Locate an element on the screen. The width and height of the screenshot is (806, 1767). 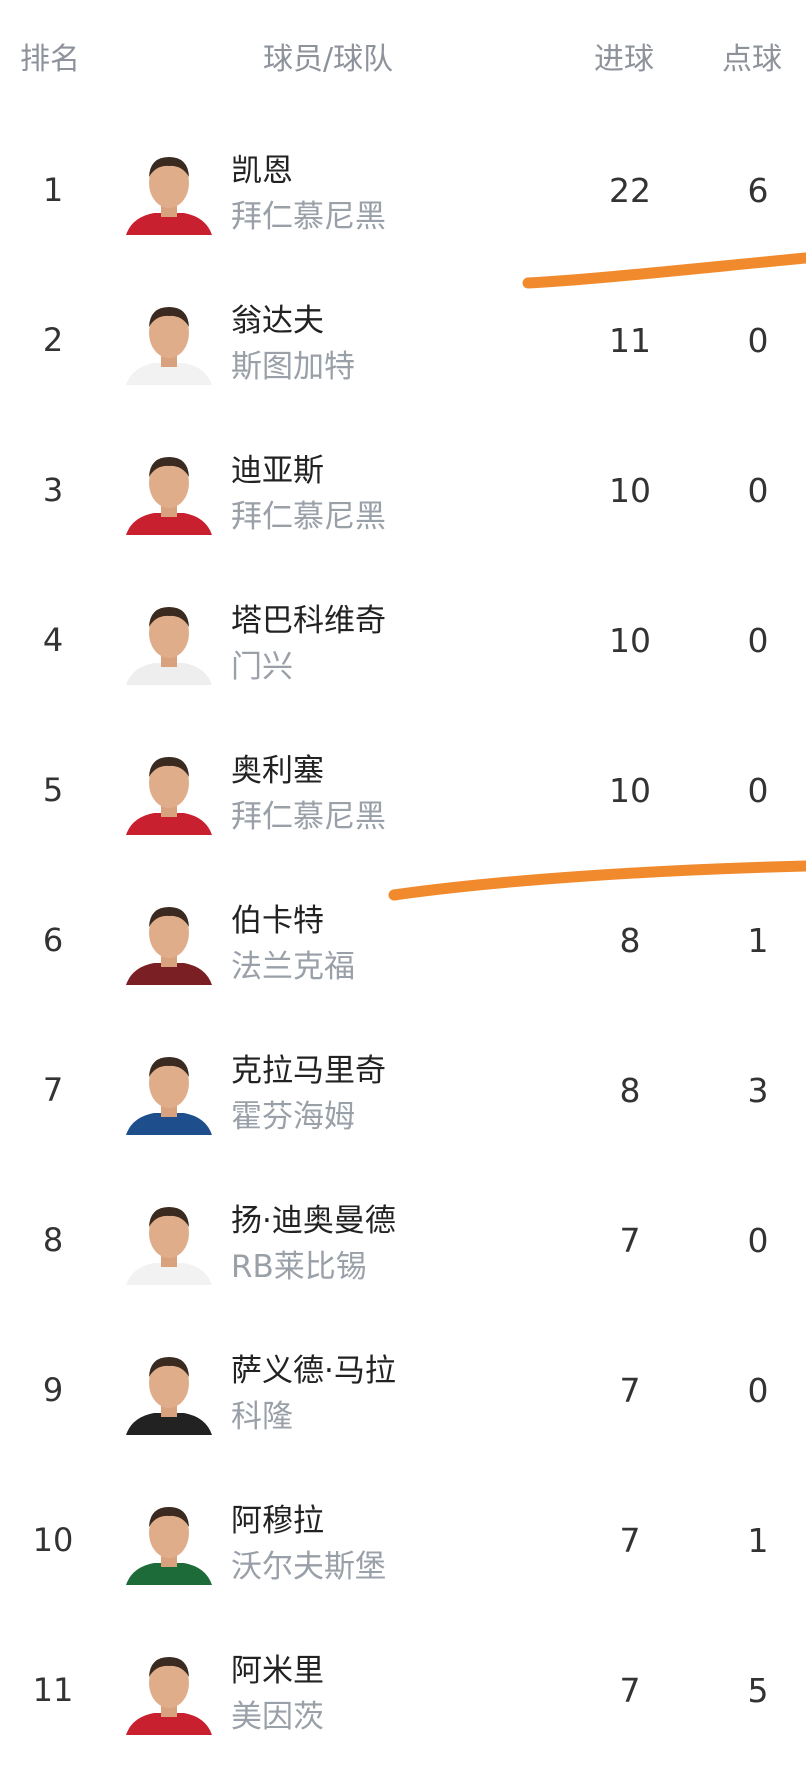
team-name: 沃尔夫斯堡 is located at coordinates (308, 1567).